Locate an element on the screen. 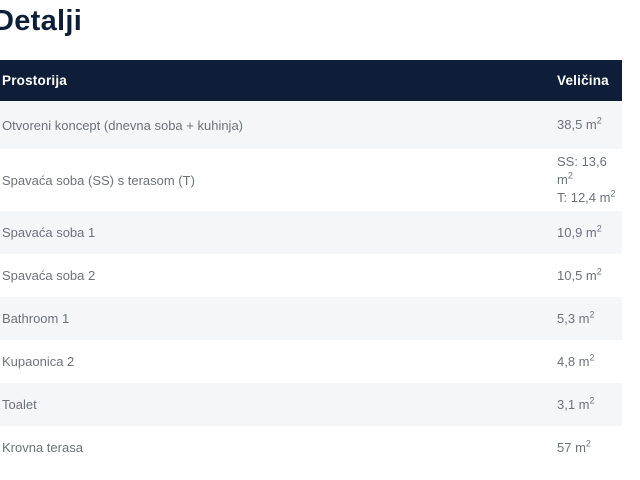 The height and width of the screenshot is (480, 640). table-row: Bathroom 1 5,3 m2 is located at coordinates (311, 318).